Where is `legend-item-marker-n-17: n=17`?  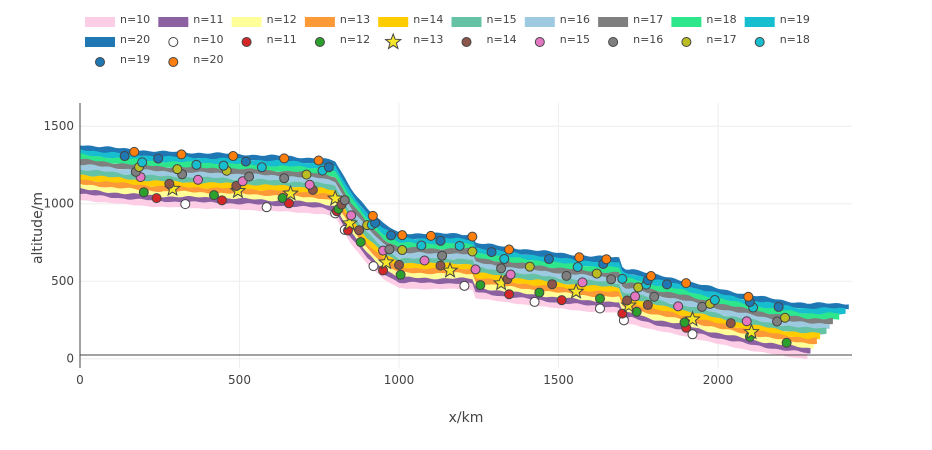
legend-item-marker-n-17: n=17 is located at coordinates (709, 40).